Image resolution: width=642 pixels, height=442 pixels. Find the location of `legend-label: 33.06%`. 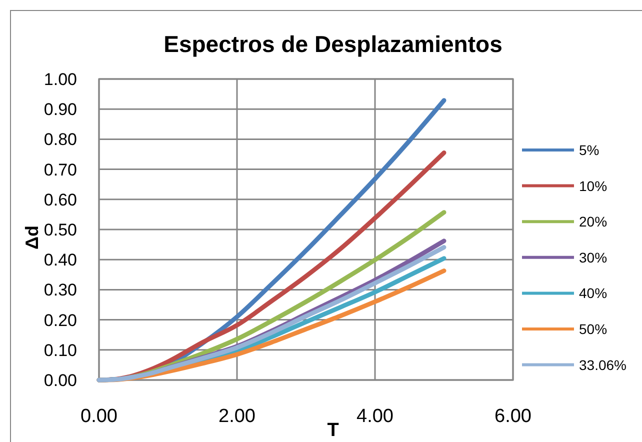

legend-label: 33.06% is located at coordinates (602, 364).